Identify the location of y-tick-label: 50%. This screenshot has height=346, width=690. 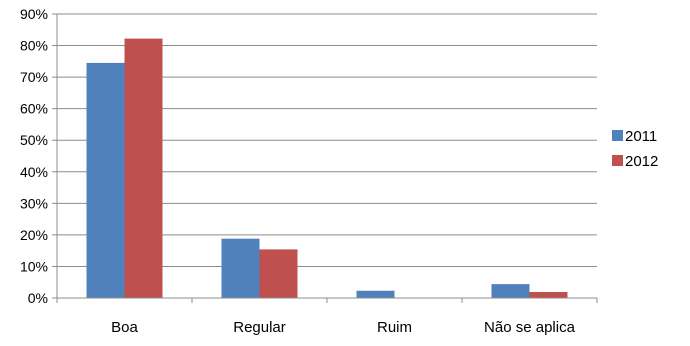
(34, 140).